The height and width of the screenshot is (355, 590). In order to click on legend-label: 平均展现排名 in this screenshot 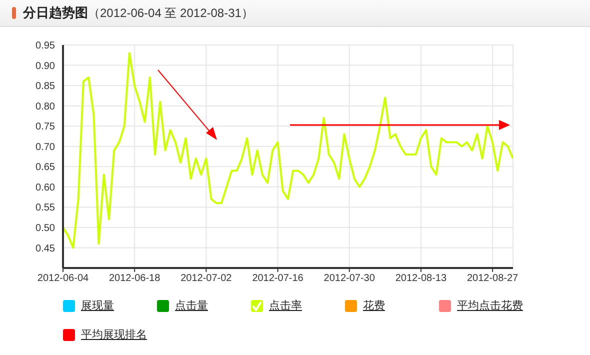, I will do `click(114, 334)`.